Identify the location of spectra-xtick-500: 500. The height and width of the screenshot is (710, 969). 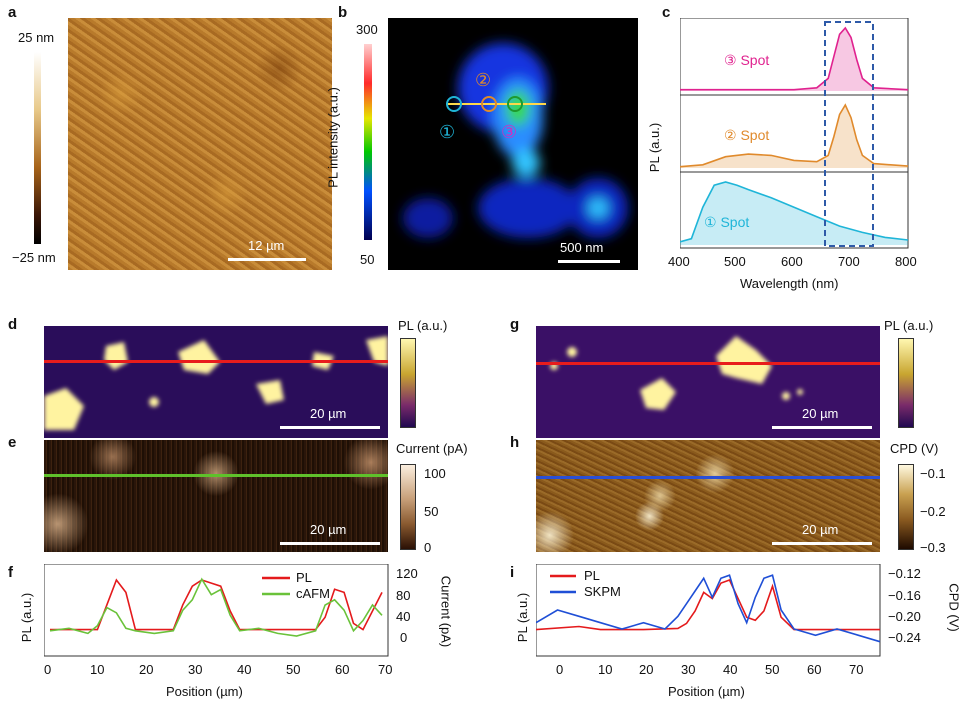
(735, 261).